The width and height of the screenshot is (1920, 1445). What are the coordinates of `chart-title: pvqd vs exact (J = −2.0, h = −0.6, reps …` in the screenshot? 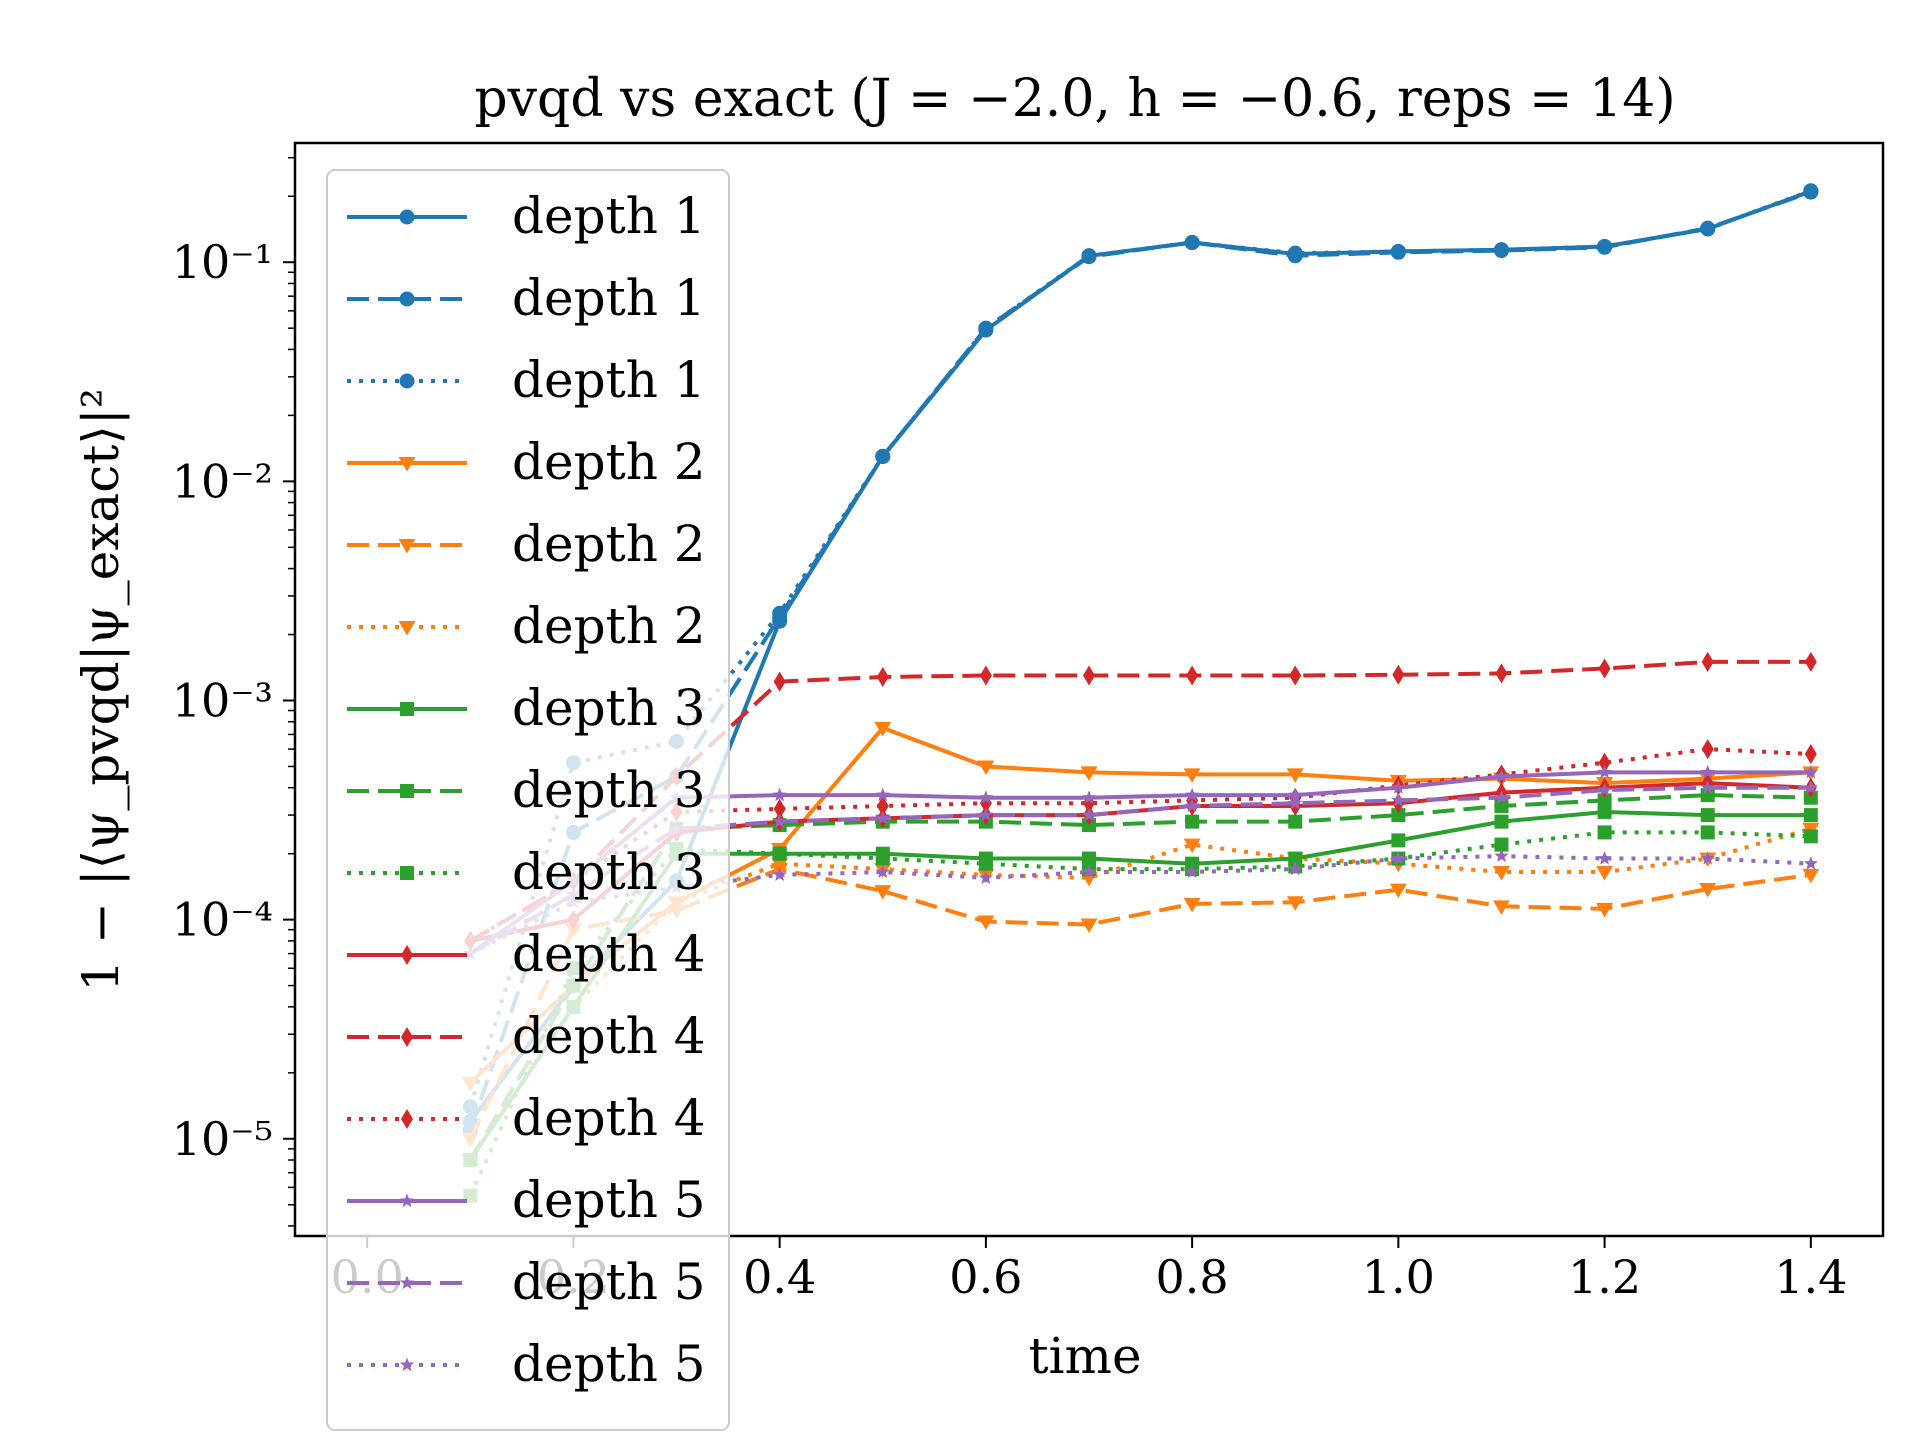 It's located at (1074, 99).